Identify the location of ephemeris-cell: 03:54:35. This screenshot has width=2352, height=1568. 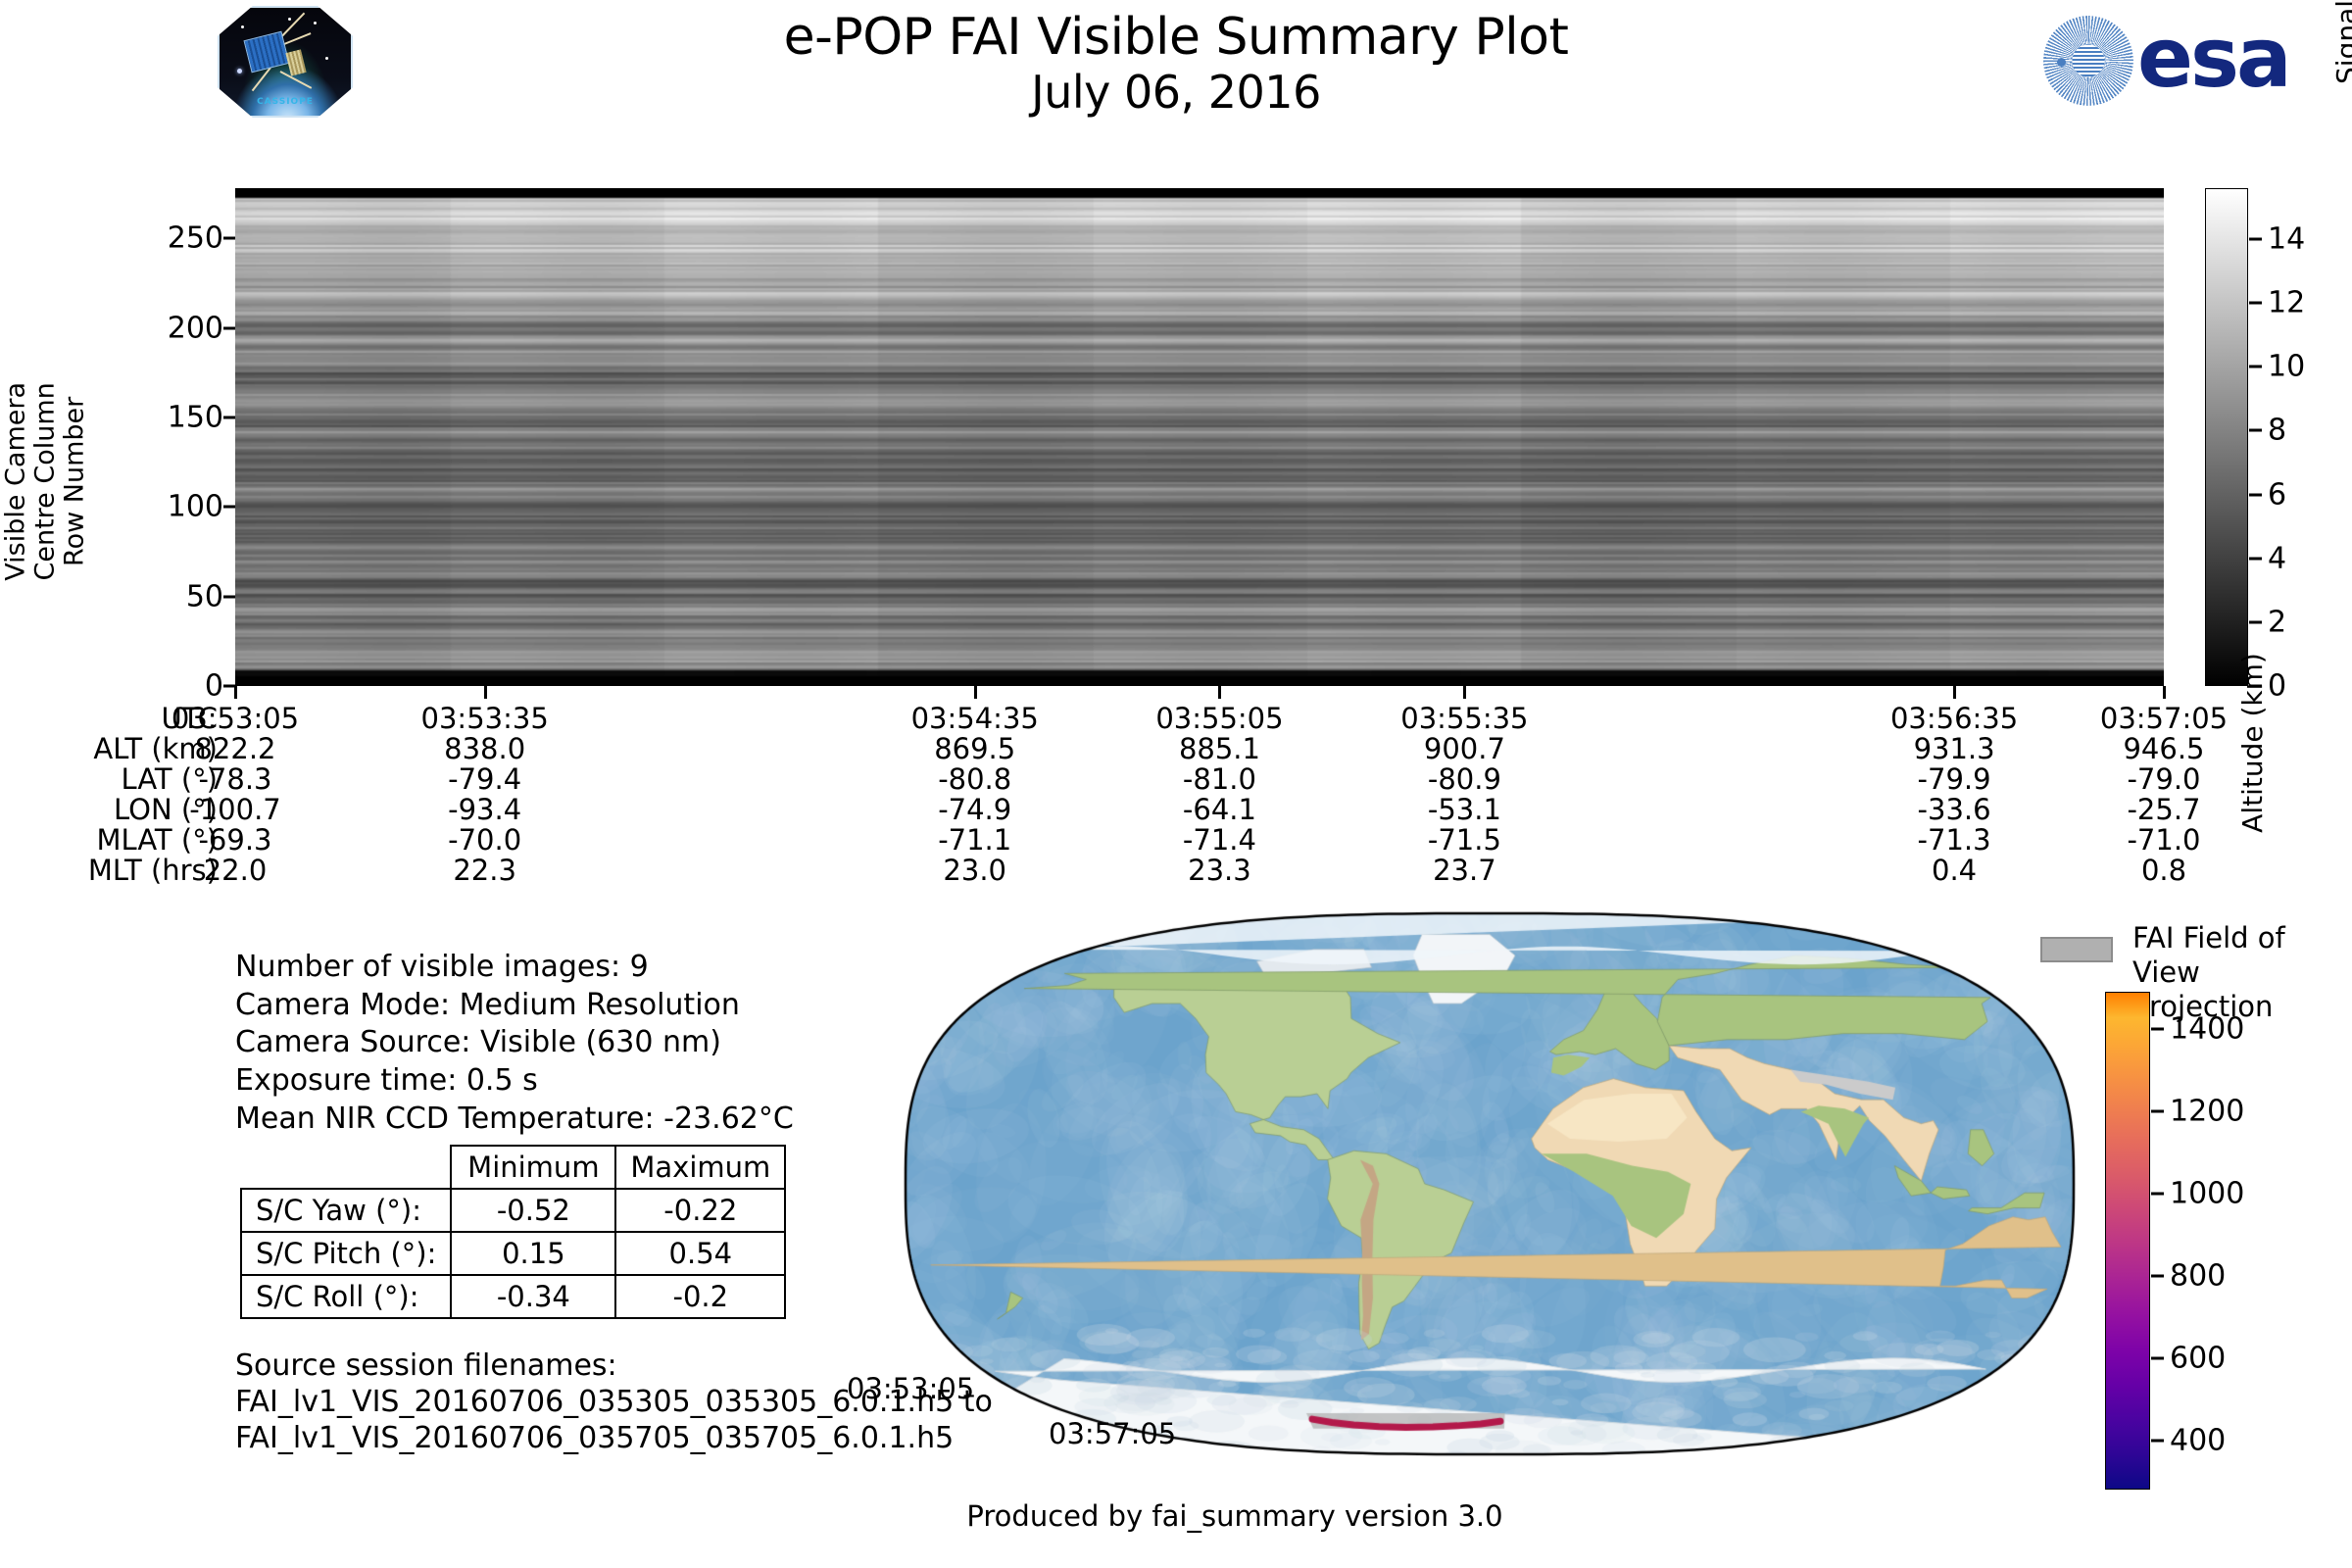
(974, 718).